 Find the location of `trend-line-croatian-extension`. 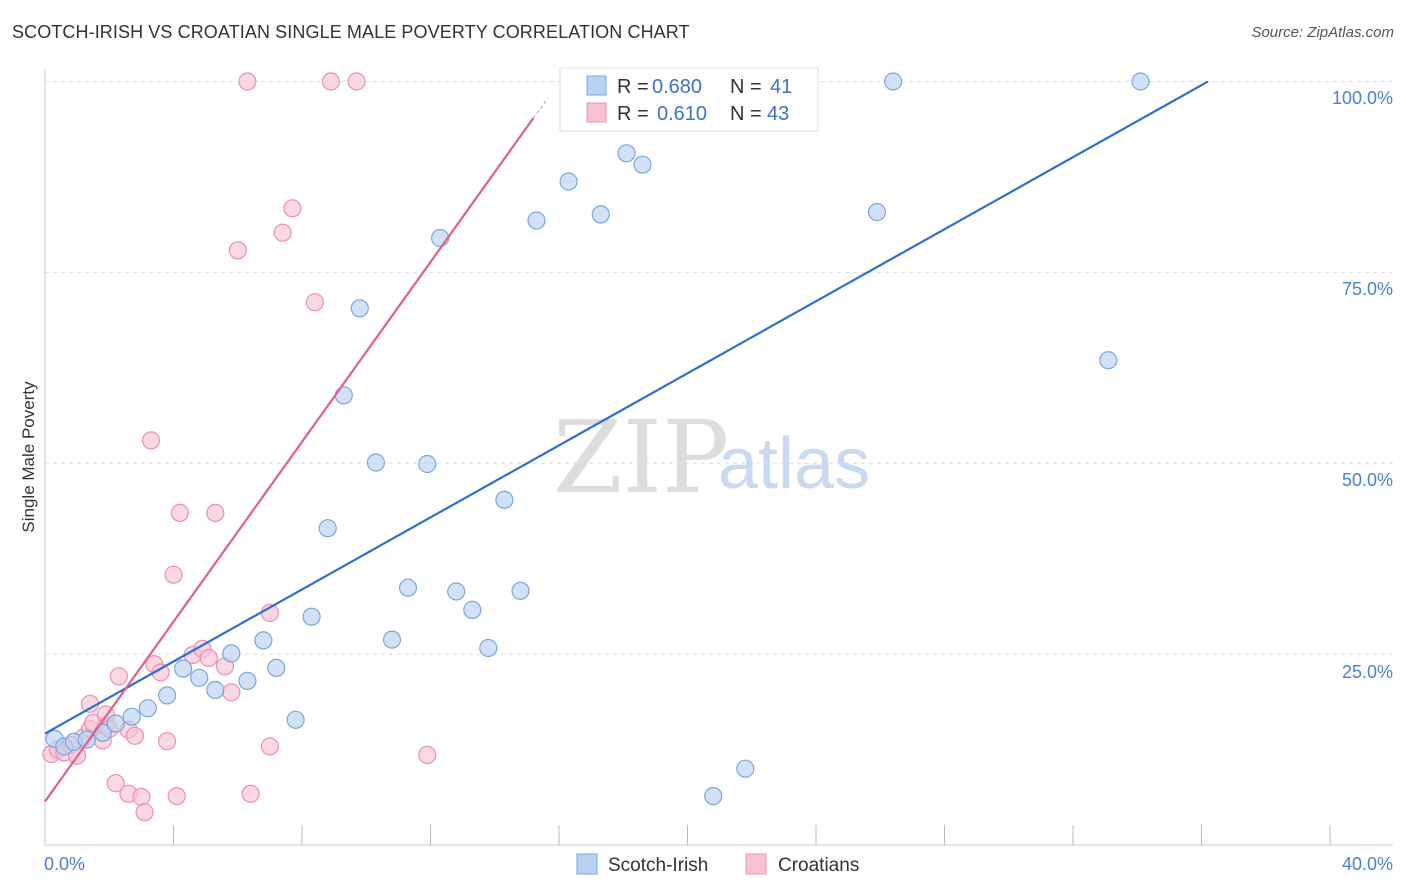

trend-line-croatian-extension is located at coordinates (540, 108).